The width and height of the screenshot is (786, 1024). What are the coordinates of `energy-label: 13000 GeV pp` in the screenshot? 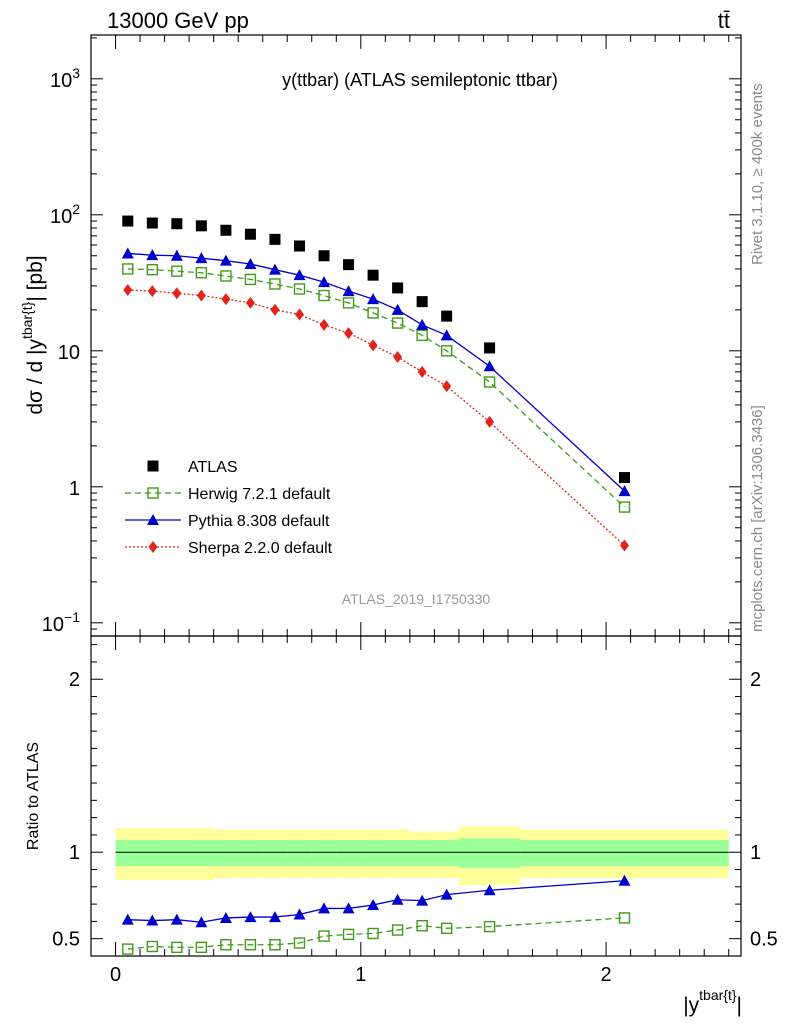 It's located at (178, 20).